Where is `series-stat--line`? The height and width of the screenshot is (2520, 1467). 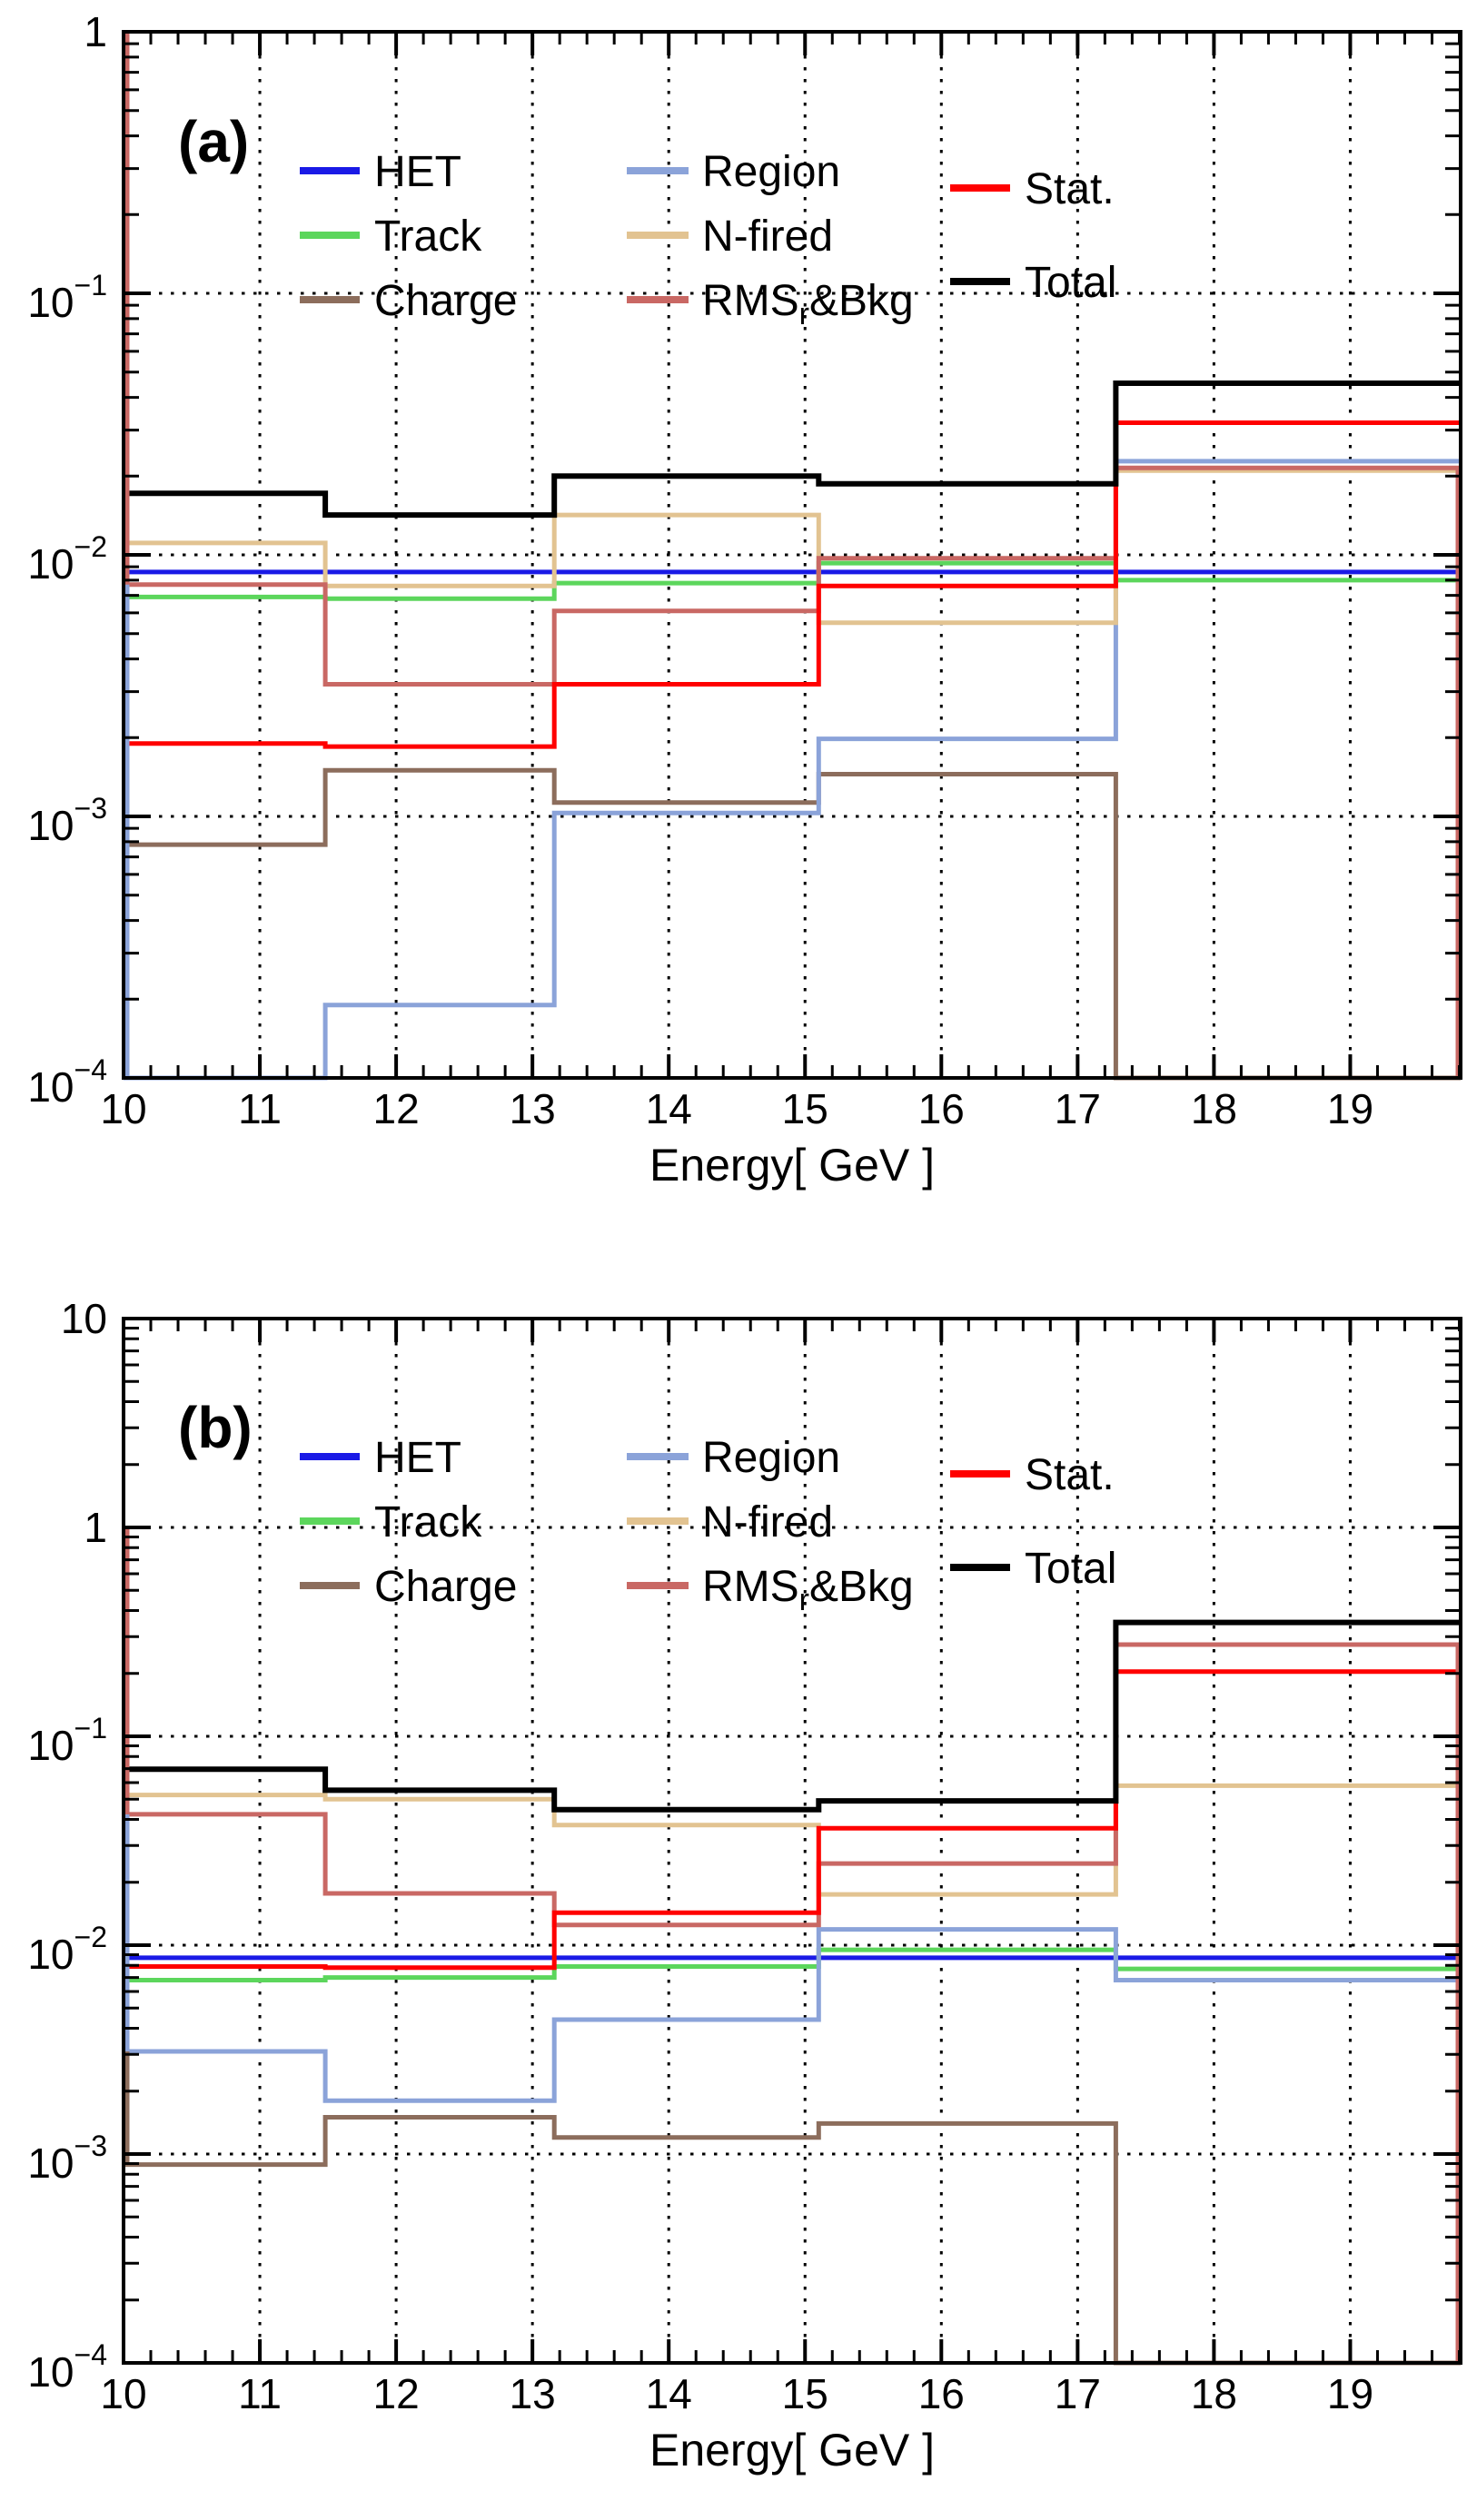
series-stat--line is located at coordinates (792, 585).